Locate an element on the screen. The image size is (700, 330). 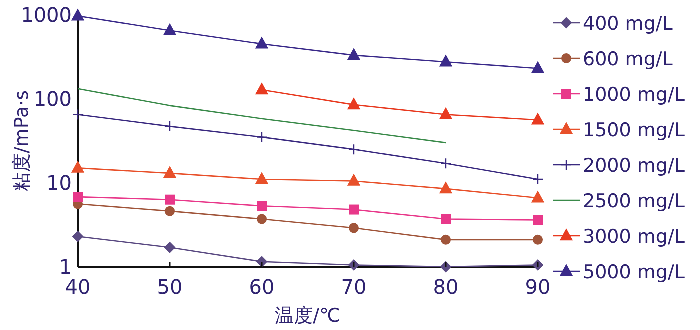
legend-label: 400 mg/L is located at coordinates (628, 24).